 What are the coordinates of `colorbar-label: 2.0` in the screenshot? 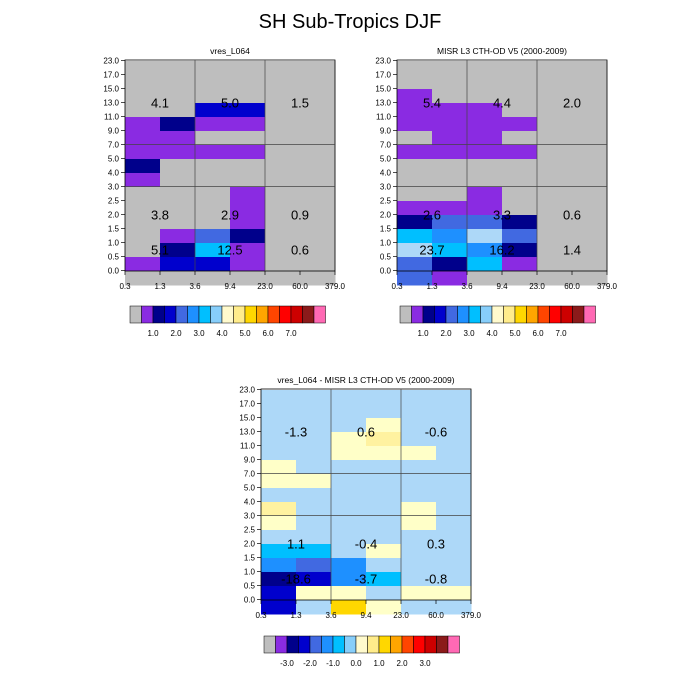 It's located at (176, 333).